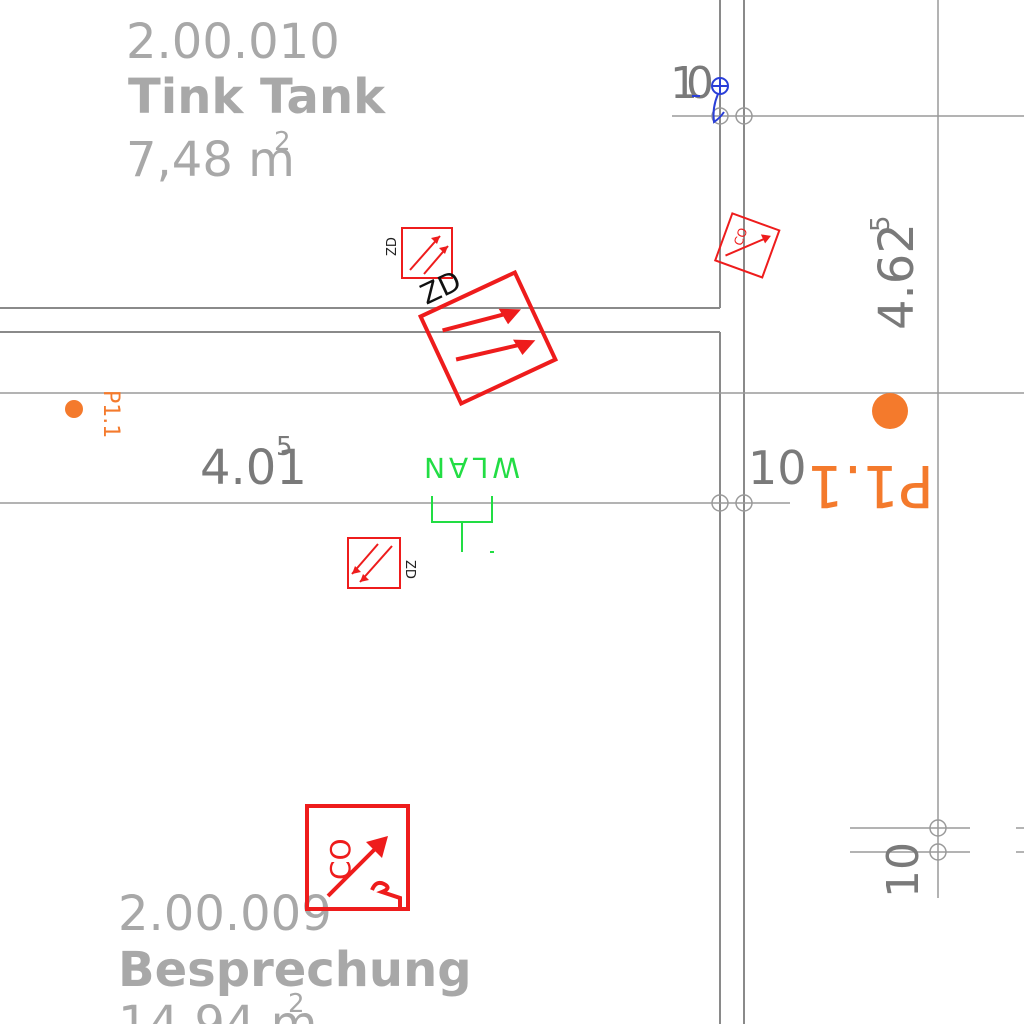  What do you see at coordinates (897, 276) in the screenshot?
I see `dimension-right-vertical: 4.62` at bounding box center [897, 276].